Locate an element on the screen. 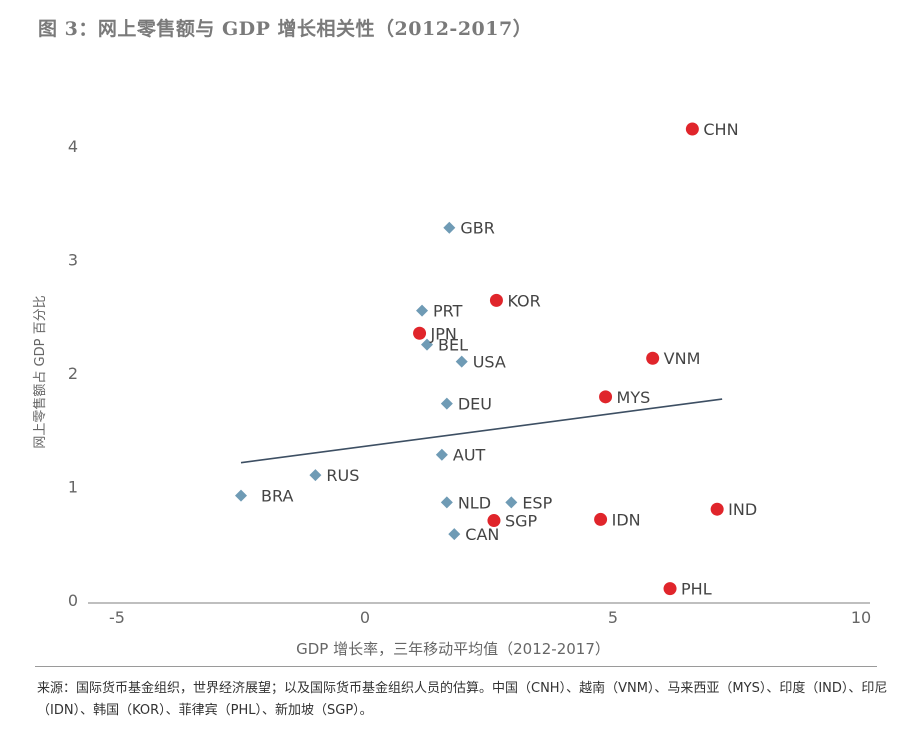 The width and height of the screenshot is (919, 752). divider is located at coordinates (456, 666).